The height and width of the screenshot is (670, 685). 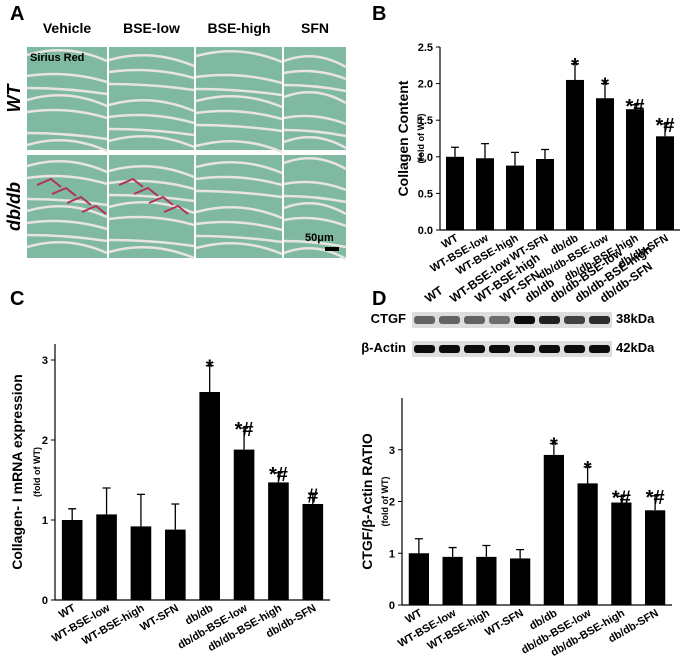 What do you see at coordinates (57, 58) in the screenshot?
I see `stain-label: Sirius Red` at bounding box center [57, 58].